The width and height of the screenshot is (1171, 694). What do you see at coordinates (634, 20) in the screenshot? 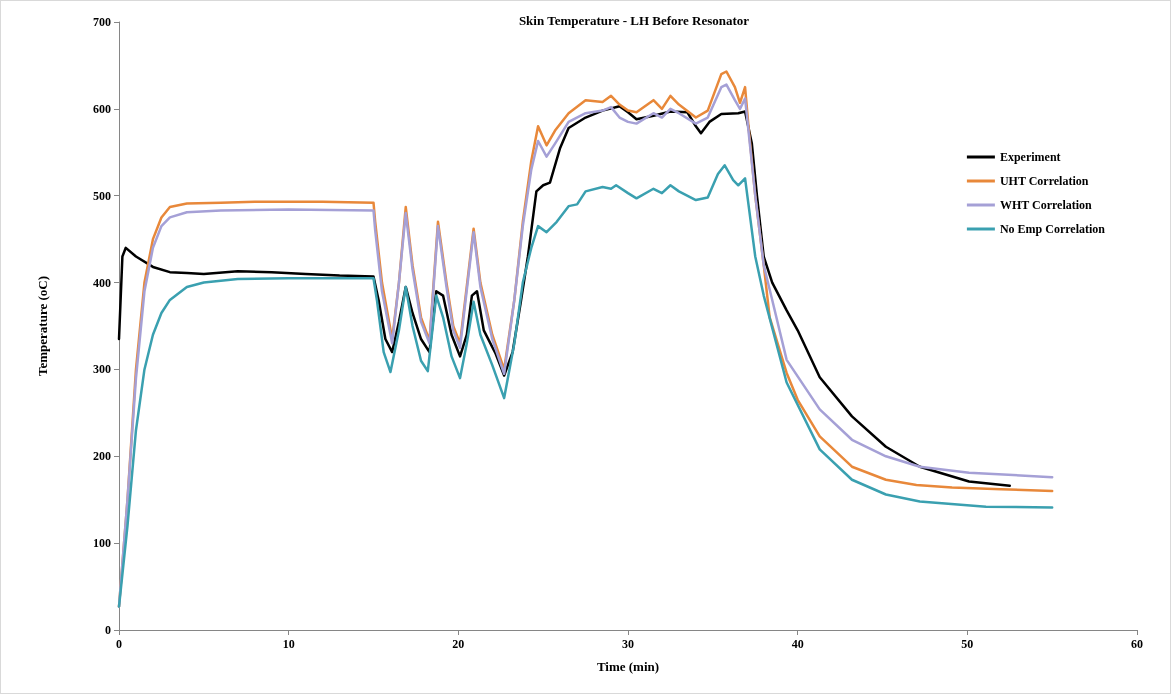
I see `chart-title: Skin Temperature - LH Before Resonator` at bounding box center [634, 20].